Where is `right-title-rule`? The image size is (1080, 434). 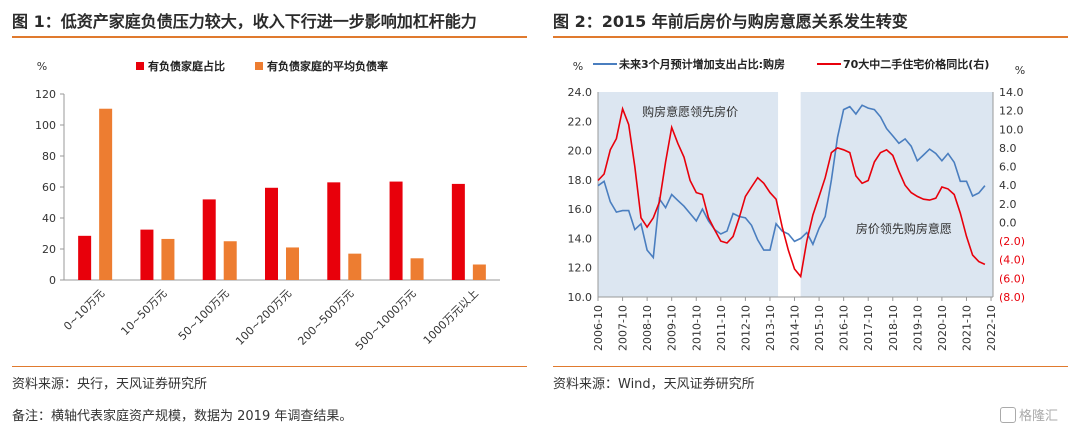 right-title-rule is located at coordinates (810, 37).